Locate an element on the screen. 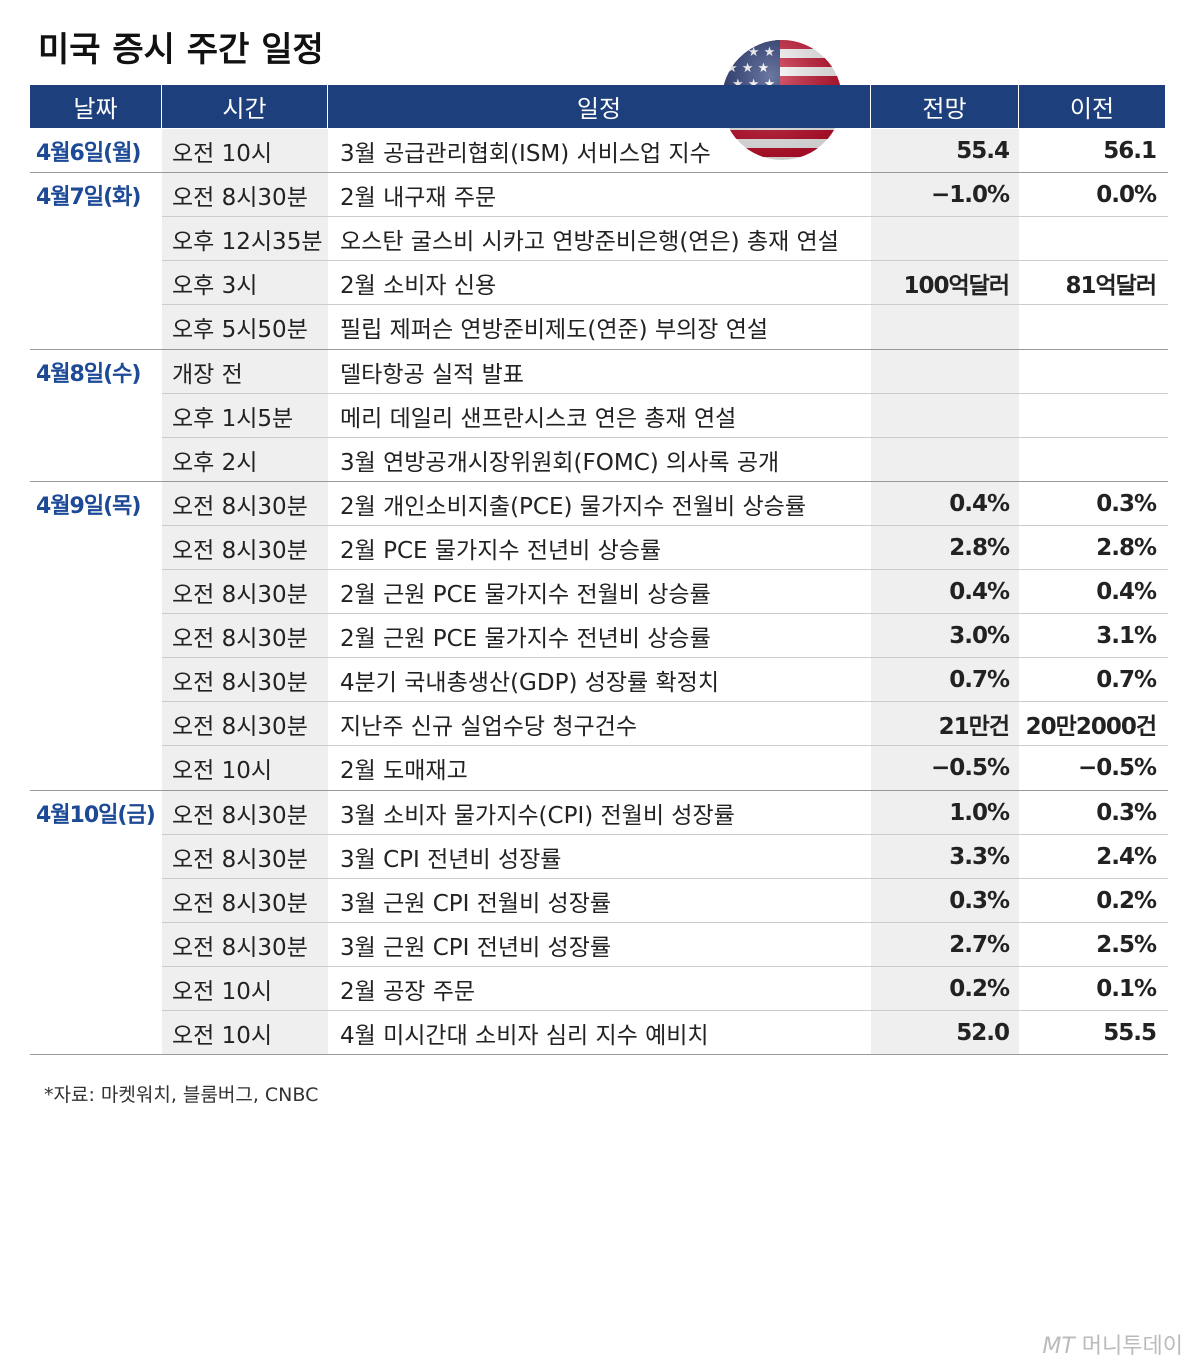 Image resolution: width=1201 pixels, height=1367 pixels. previous-cell: 2.8% is located at coordinates (1126, 547).